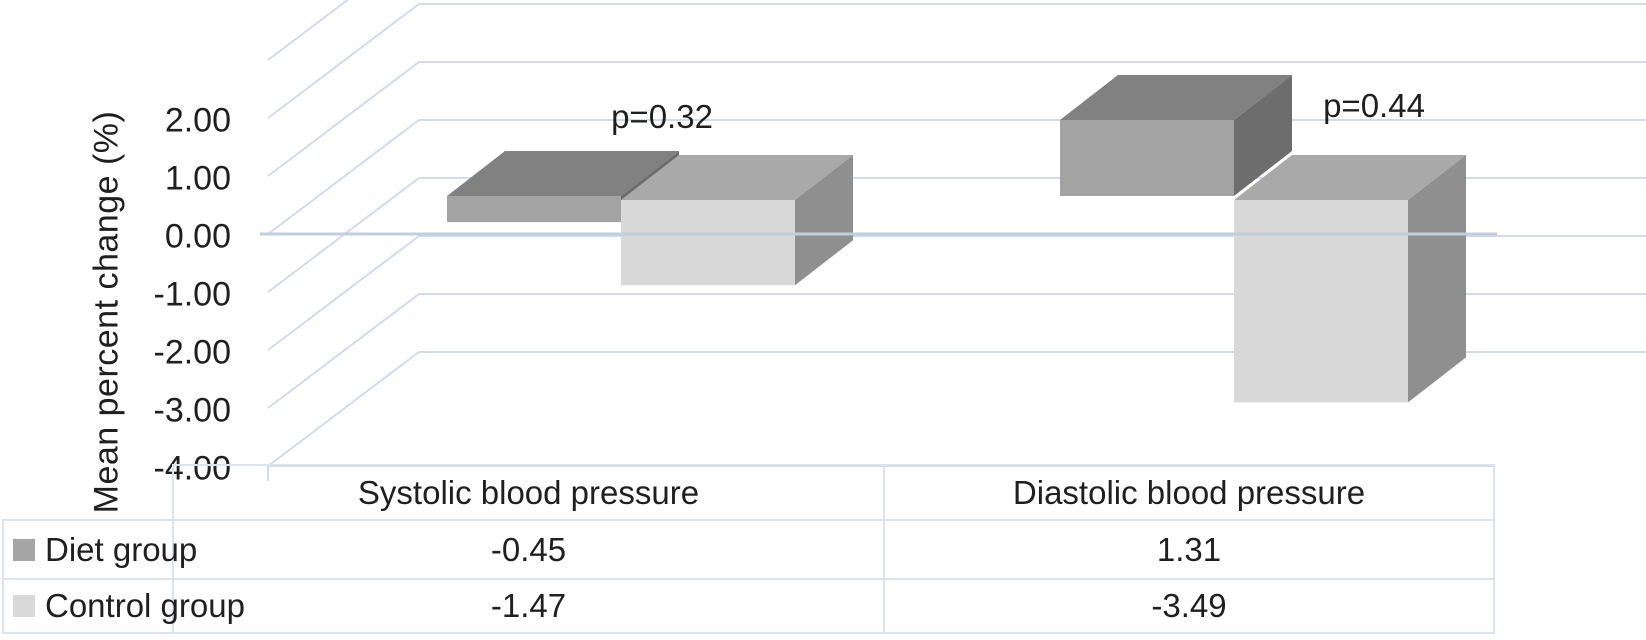  I want to click on cell-diet-diastolic: 1.31, so click(1188, 548).